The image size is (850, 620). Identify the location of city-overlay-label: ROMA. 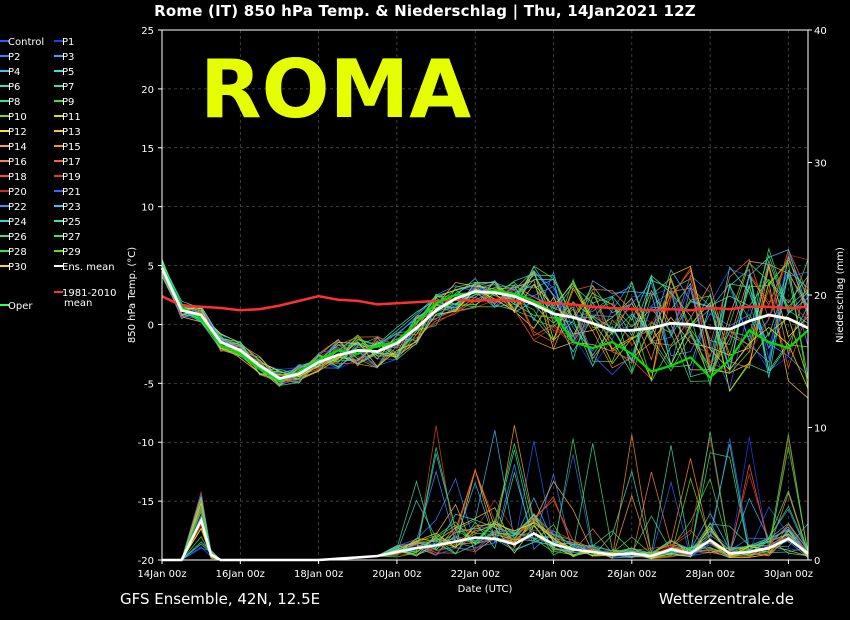
(335, 89).